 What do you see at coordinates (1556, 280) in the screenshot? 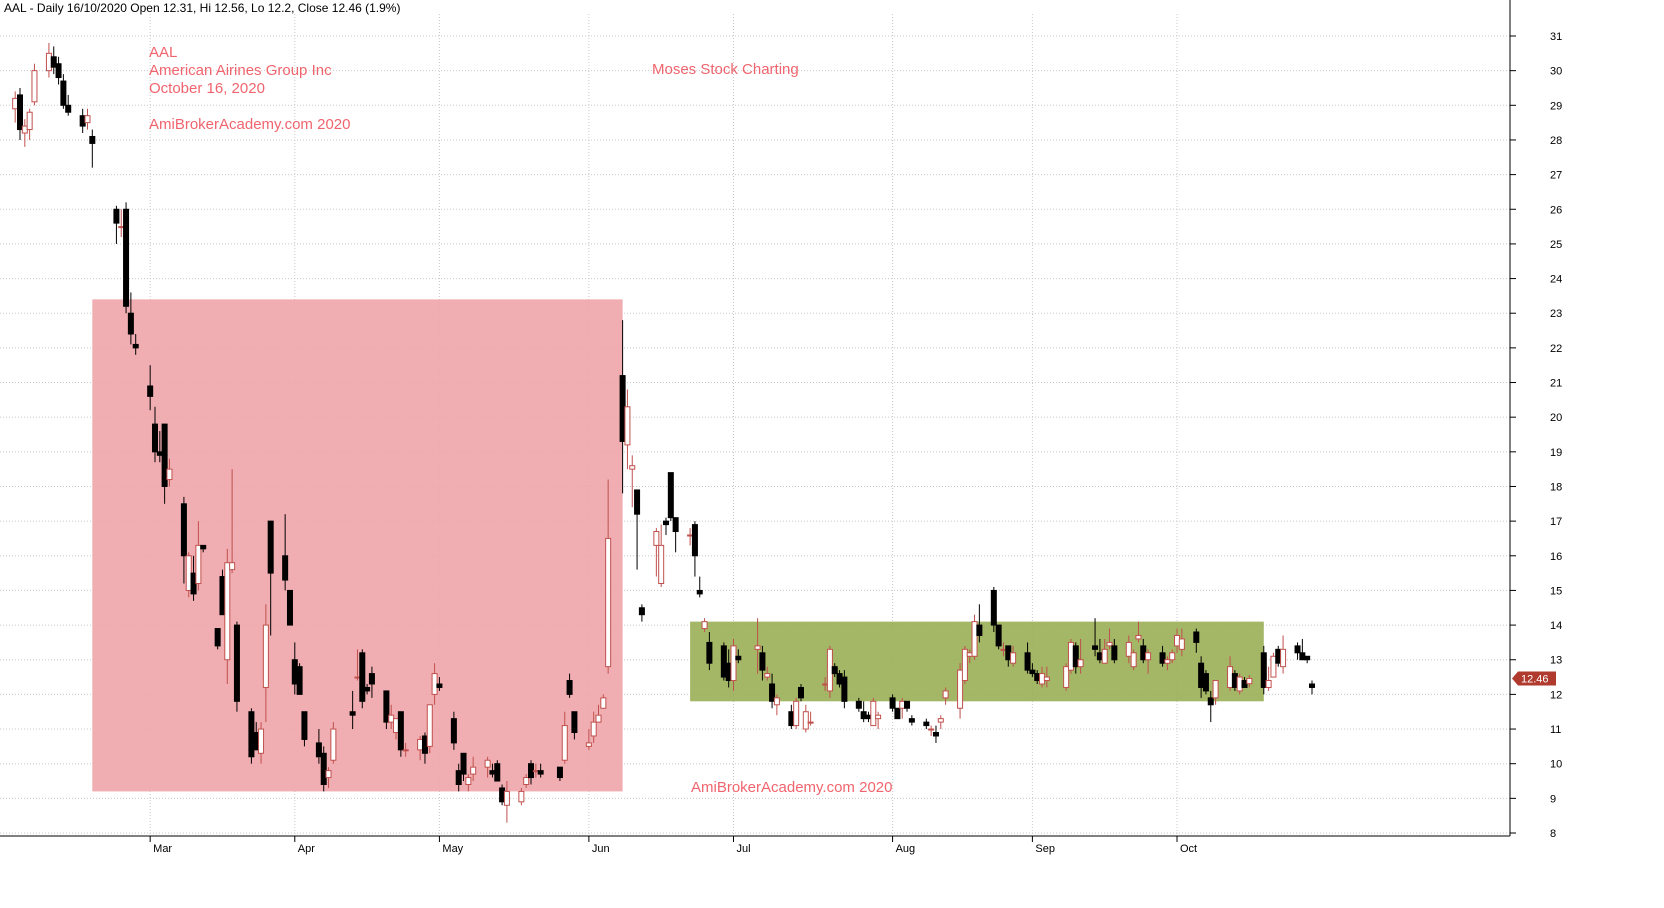
I see `y-tick-label: 24` at bounding box center [1556, 280].